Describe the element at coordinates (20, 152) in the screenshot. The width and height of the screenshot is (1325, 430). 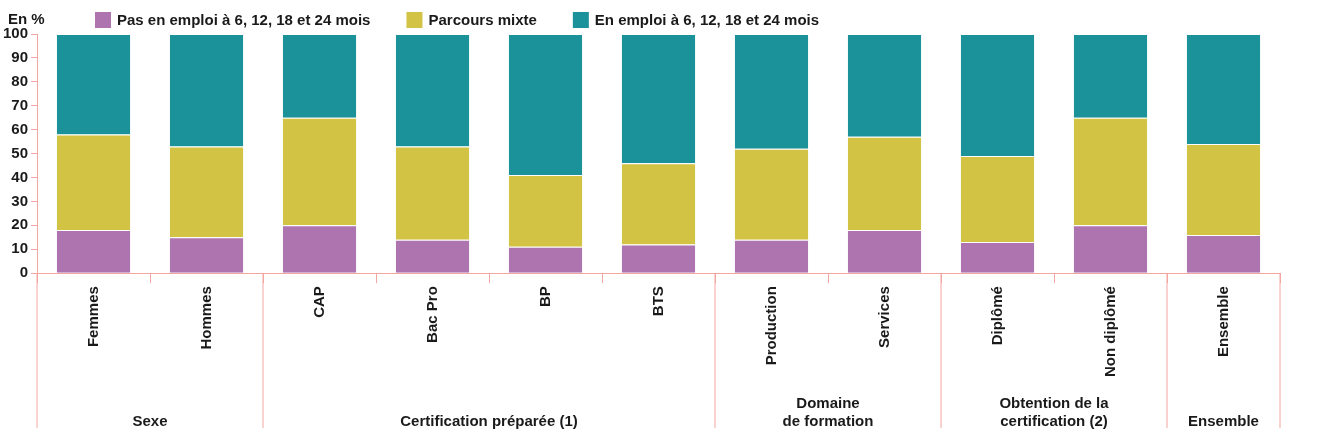
I see `y-tick-label: 50` at that location.